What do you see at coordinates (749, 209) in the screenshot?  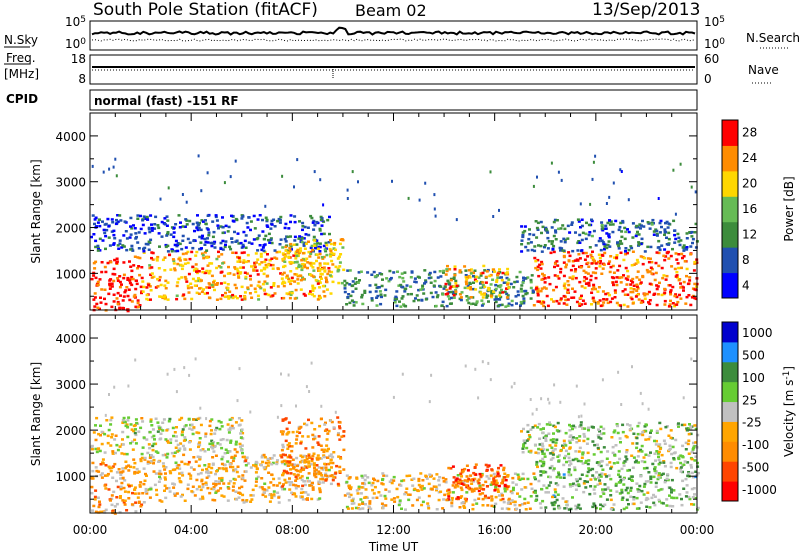 I see `power-panel-colorbar-tick-3: 16` at bounding box center [749, 209].